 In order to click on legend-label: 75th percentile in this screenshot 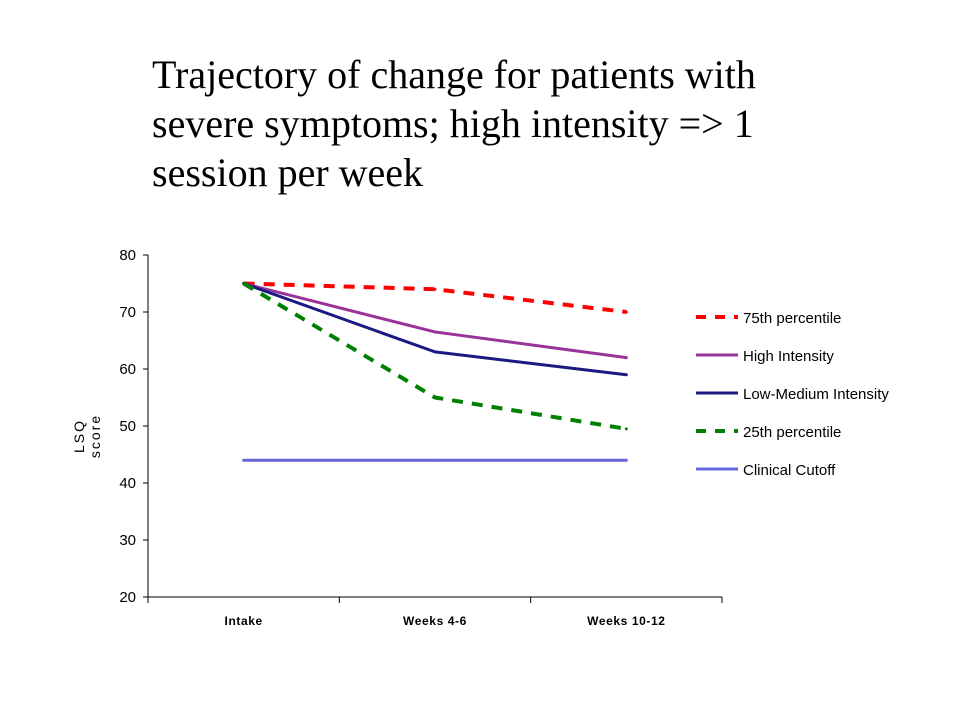, I will do `click(792, 318)`.